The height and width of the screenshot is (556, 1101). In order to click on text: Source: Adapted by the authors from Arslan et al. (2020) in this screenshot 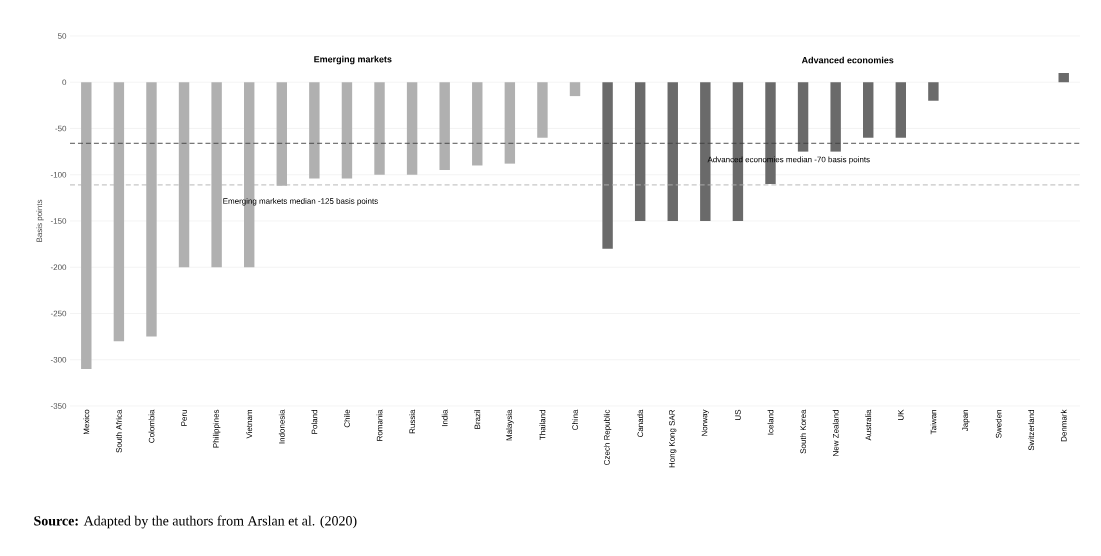, I will do `click(195, 522)`.